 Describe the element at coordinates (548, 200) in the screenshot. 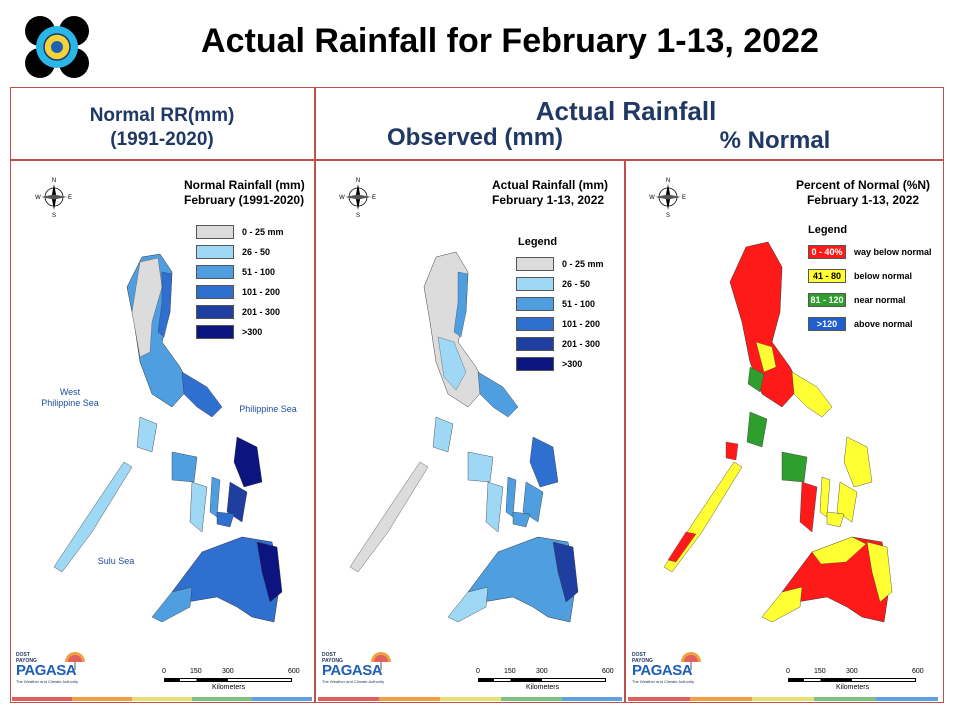

I see `actual-map-title-line2: February 1-13, 2022` at that location.